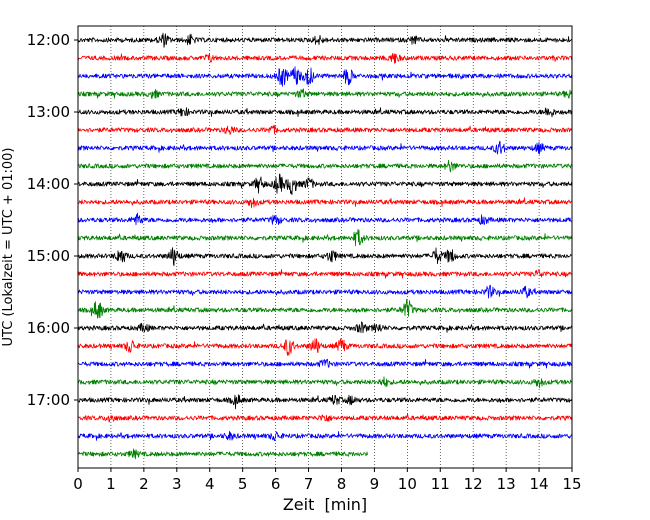 This screenshot has height=520, width=650. Describe the element at coordinates (407, 484) in the screenshot. I see `x-tick-label: 10` at that location.